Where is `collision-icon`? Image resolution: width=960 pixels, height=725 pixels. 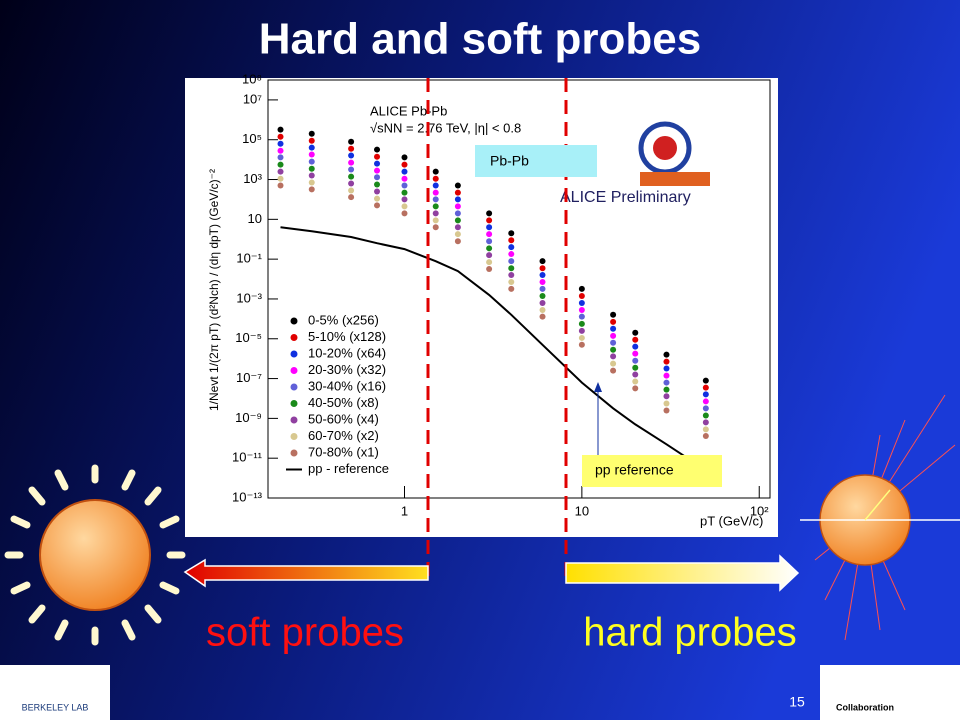
collision-icon is located at coordinates (880, 517).